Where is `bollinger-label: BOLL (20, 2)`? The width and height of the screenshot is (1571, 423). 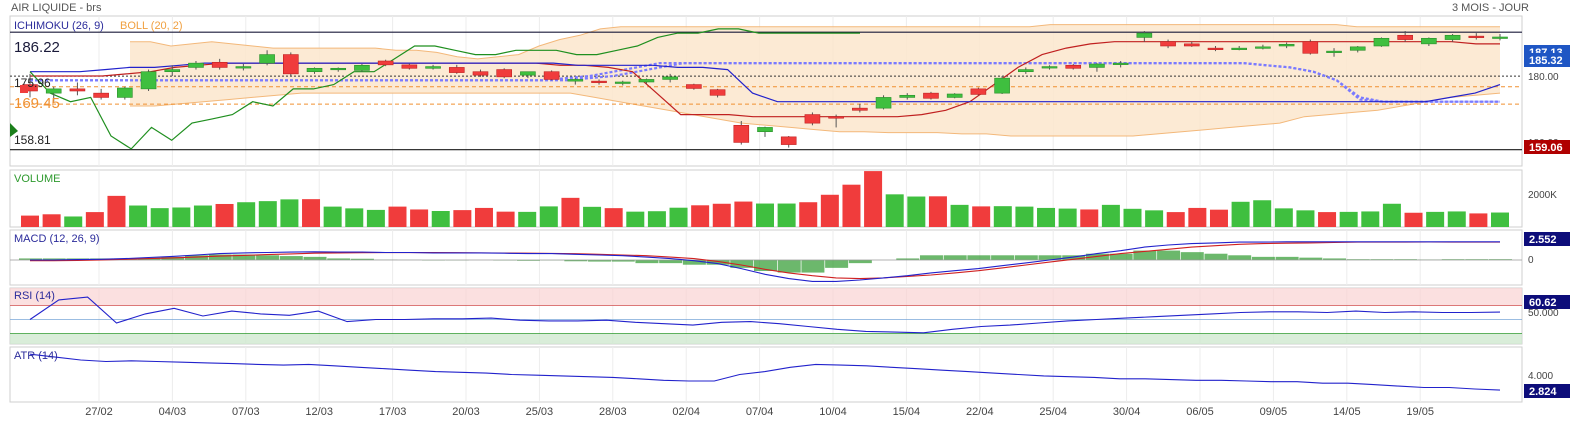 bollinger-label: BOLL (20, 2) is located at coordinates (151, 26).